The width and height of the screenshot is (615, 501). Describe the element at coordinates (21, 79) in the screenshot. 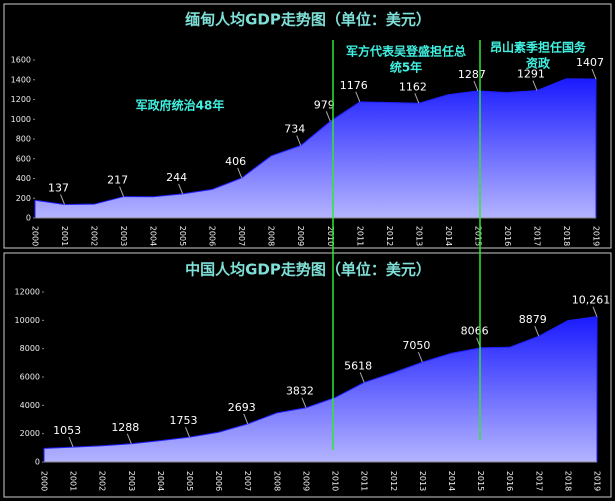

I see `y-tick-label: 1400` at that location.